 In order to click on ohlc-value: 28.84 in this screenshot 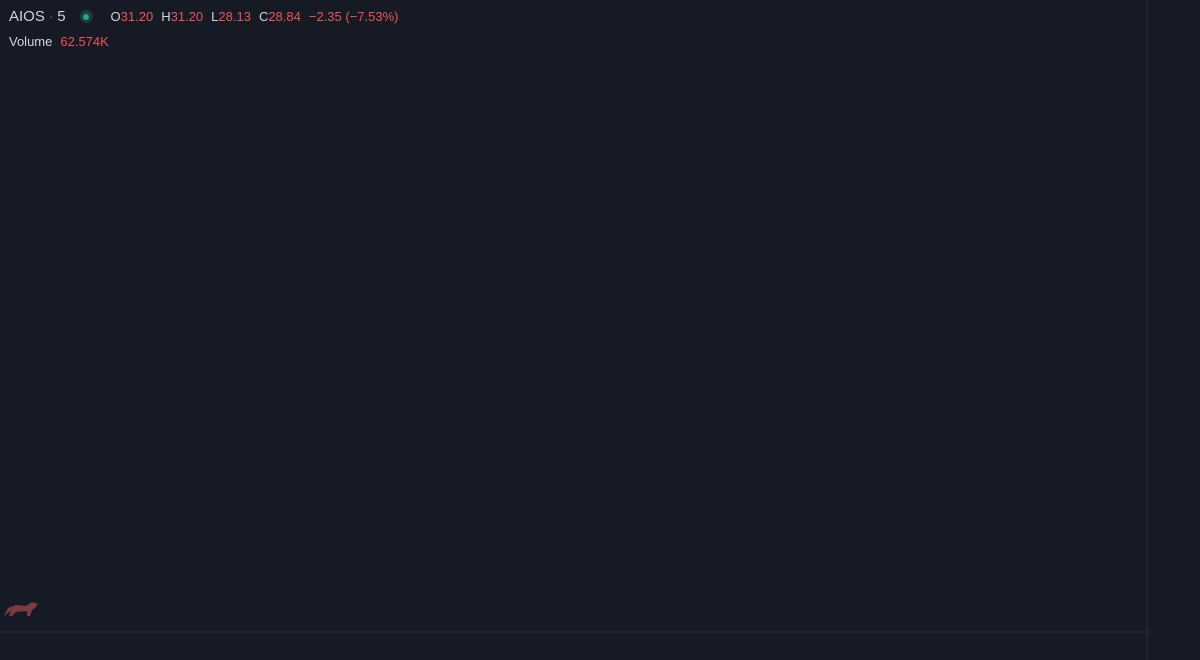, I will do `click(284, 16)`.